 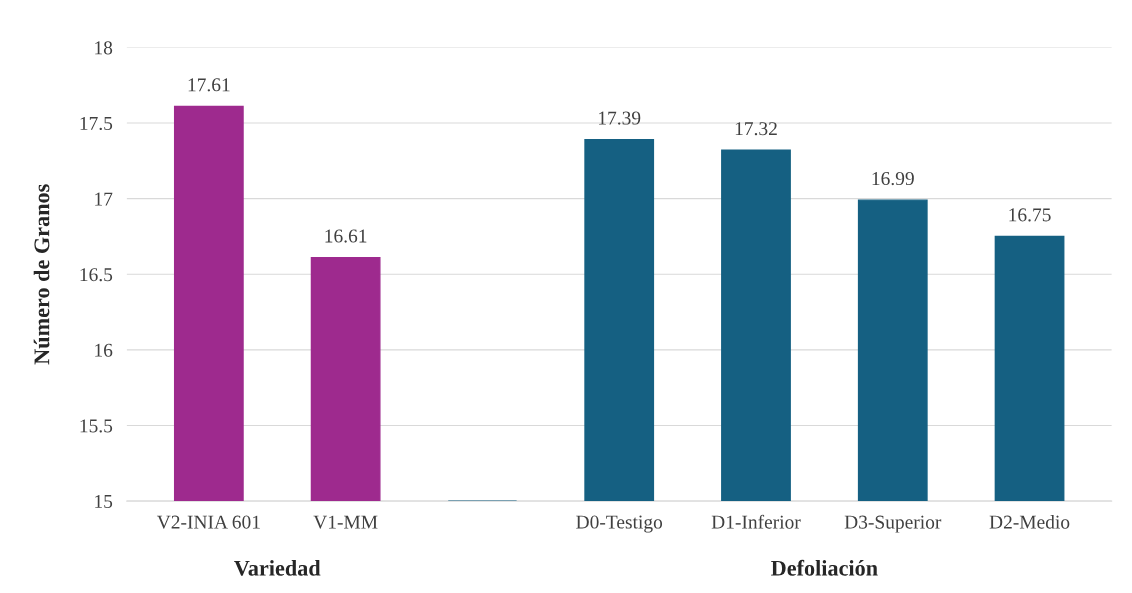 What do you see at coordinates (756, 129) in the screenshot?
I see `data-label: 17.32` at bounding box center [756, 129].